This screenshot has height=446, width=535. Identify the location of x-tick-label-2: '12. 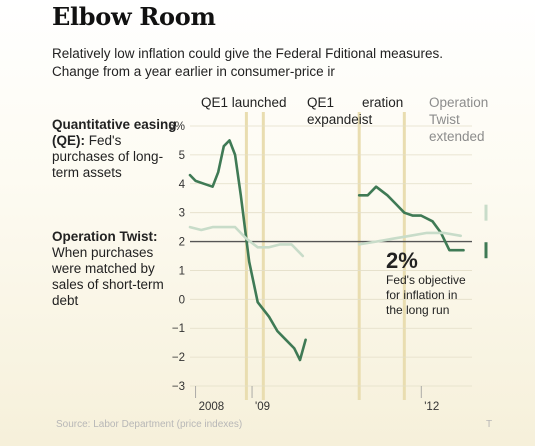
(431, 407).